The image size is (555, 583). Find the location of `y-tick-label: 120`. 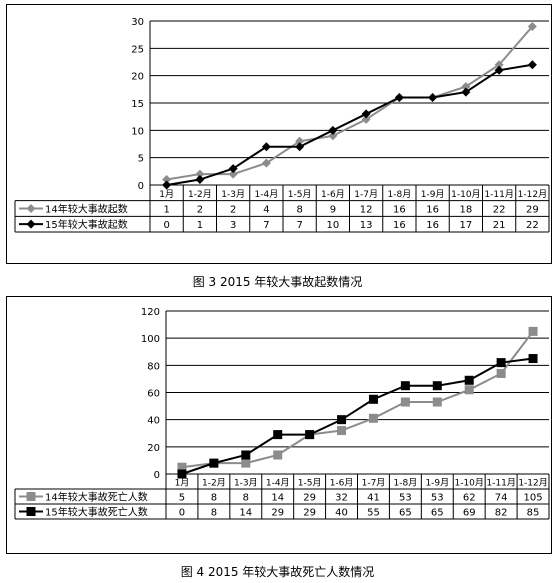

y-tick-label: 120 is located at coordinates (150, 312).